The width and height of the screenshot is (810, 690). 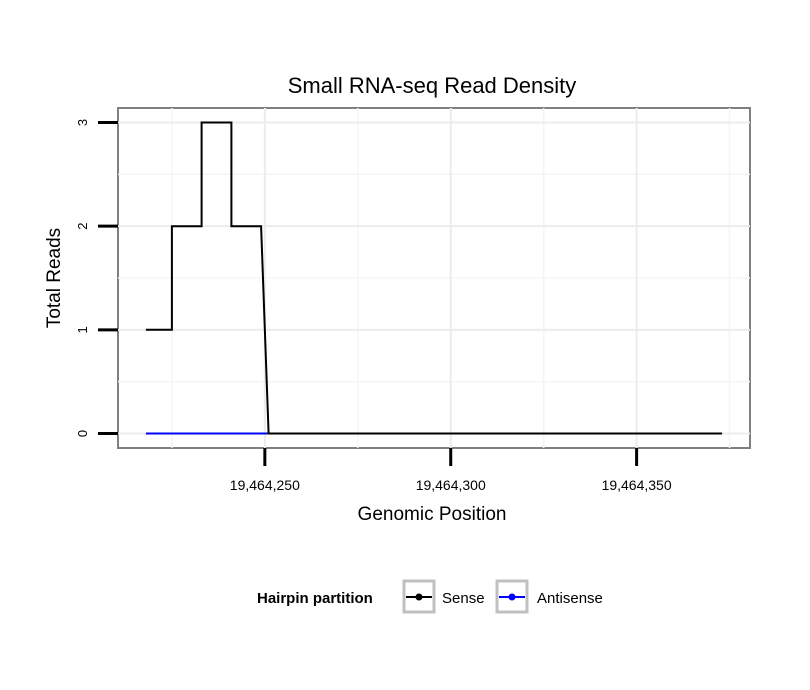 What do you see at coordinates (637, 485) in the screenshot?
I see `x-tick-label-2: 19,464,350` at bounding box center [637, 485].